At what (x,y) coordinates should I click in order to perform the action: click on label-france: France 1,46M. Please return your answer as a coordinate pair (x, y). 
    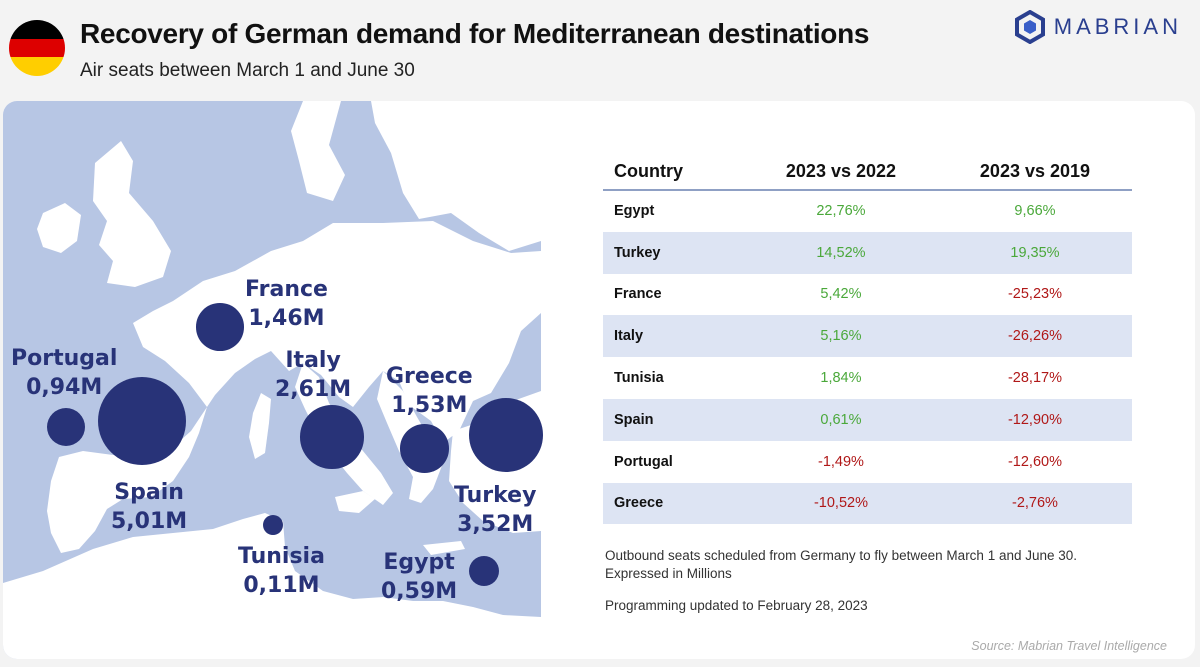
    Looking at the image, I should click on (286, 304).